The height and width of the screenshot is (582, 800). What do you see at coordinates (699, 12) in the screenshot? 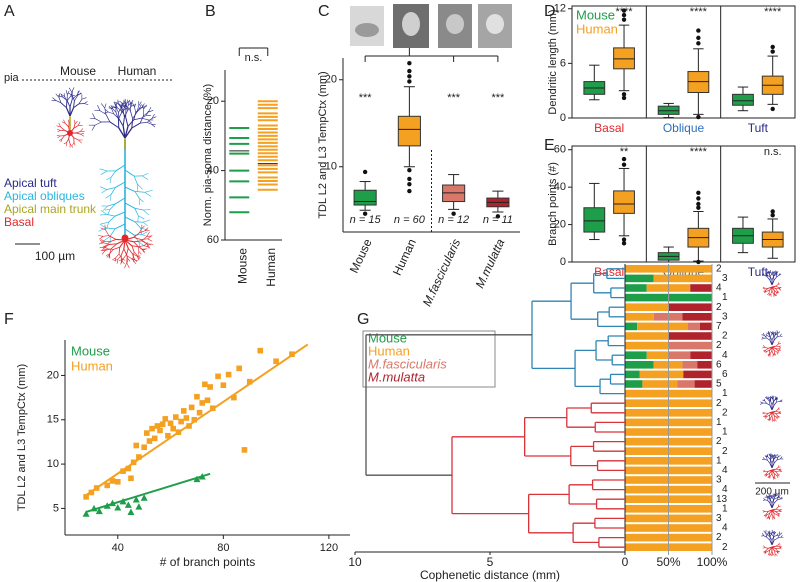
I see `annotation: ****` at bounding box center [699, 12].